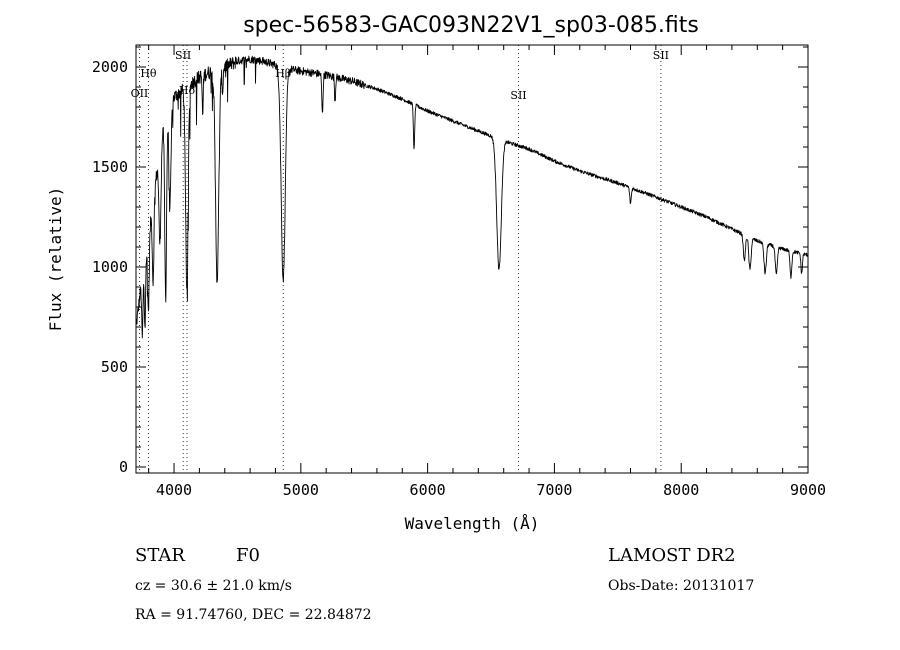 The image size is (900, 650). I want to click on y-tick-label: 1000, so click(110, 267).